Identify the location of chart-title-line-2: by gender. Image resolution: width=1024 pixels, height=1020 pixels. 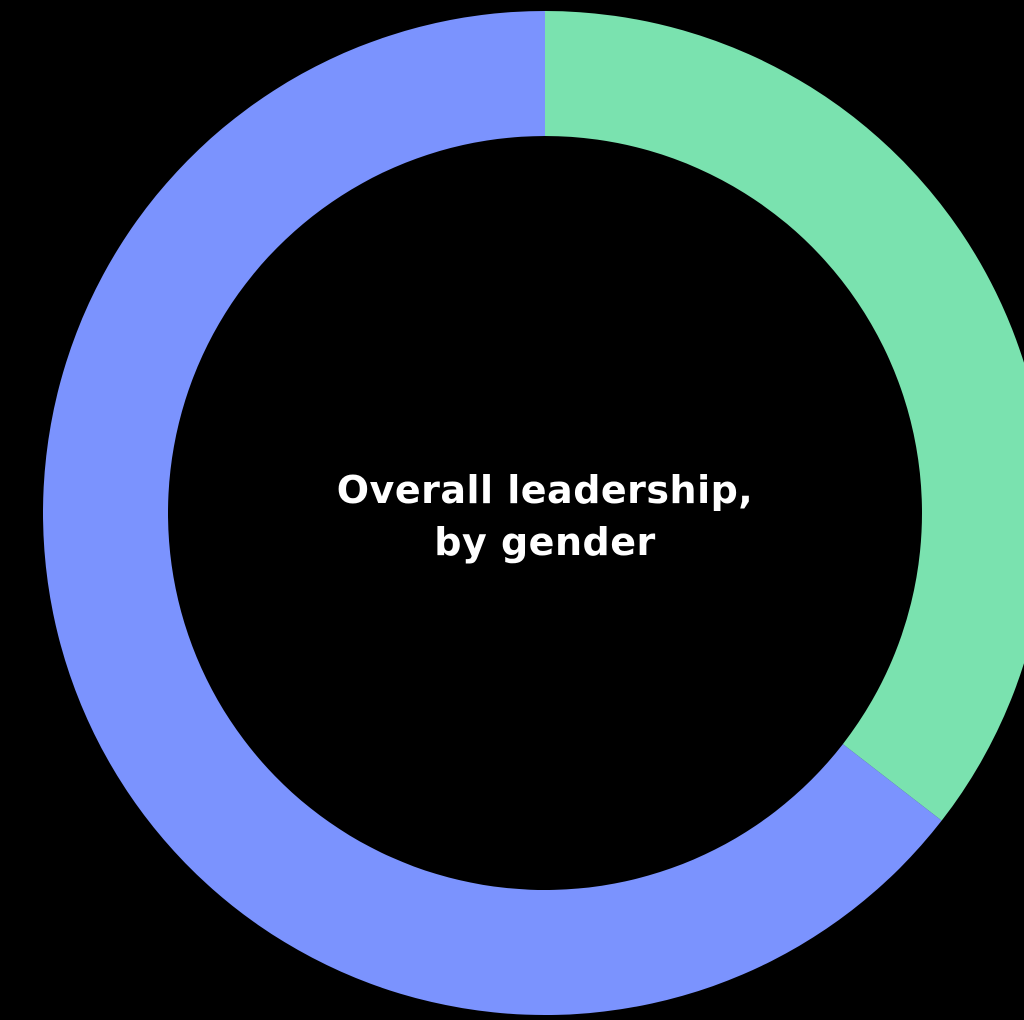
(545, 542).